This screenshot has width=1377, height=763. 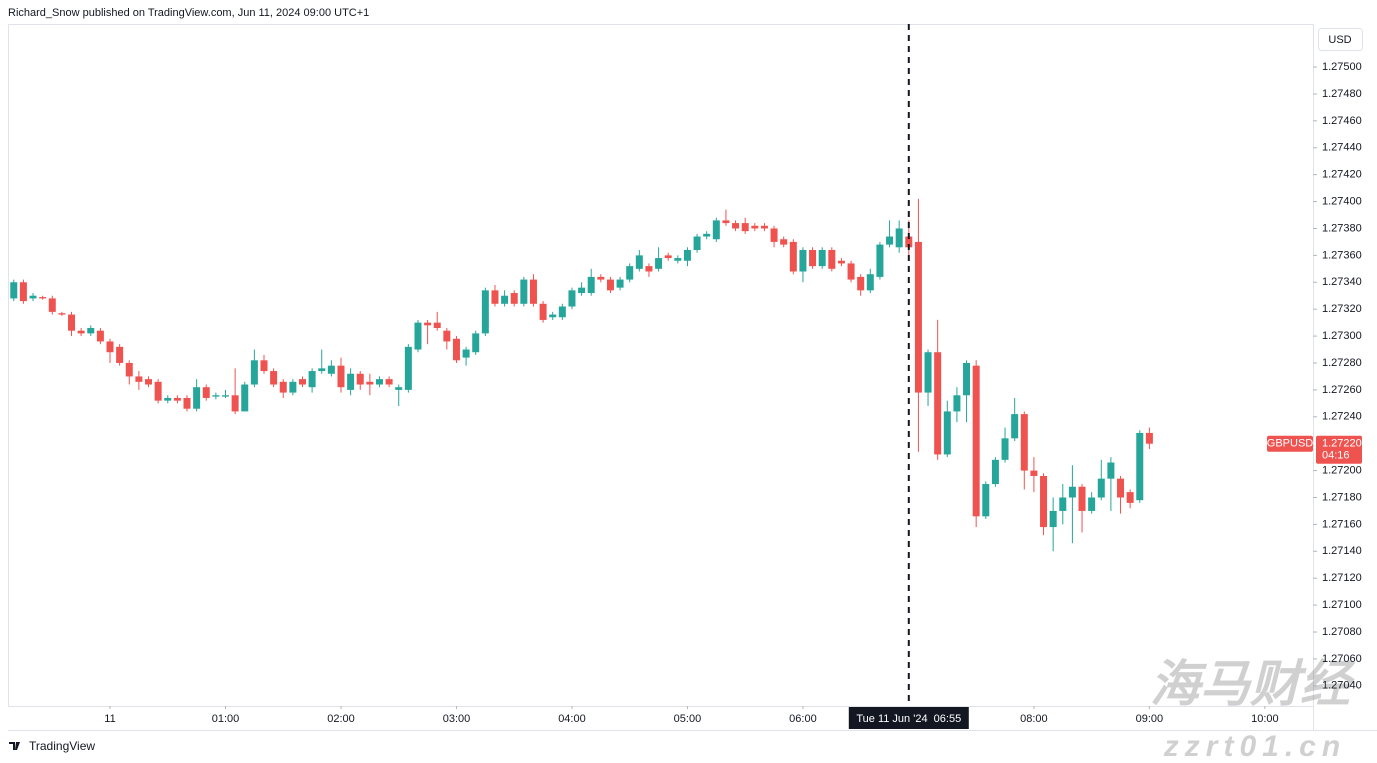 I want to click on countdown-label: 04:16, so click(x=1336, y=456).